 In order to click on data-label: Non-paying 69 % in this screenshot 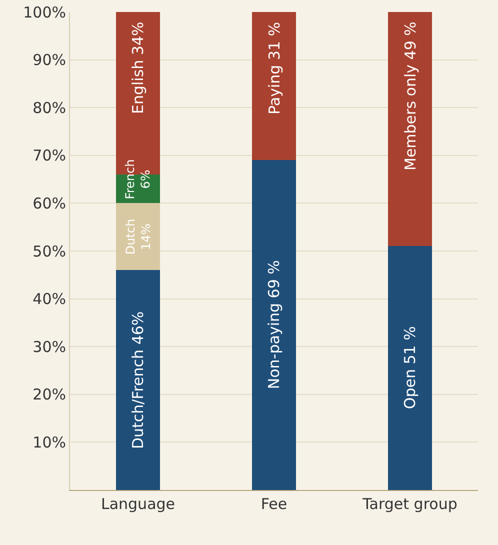, I will do `click(273, 325)`.